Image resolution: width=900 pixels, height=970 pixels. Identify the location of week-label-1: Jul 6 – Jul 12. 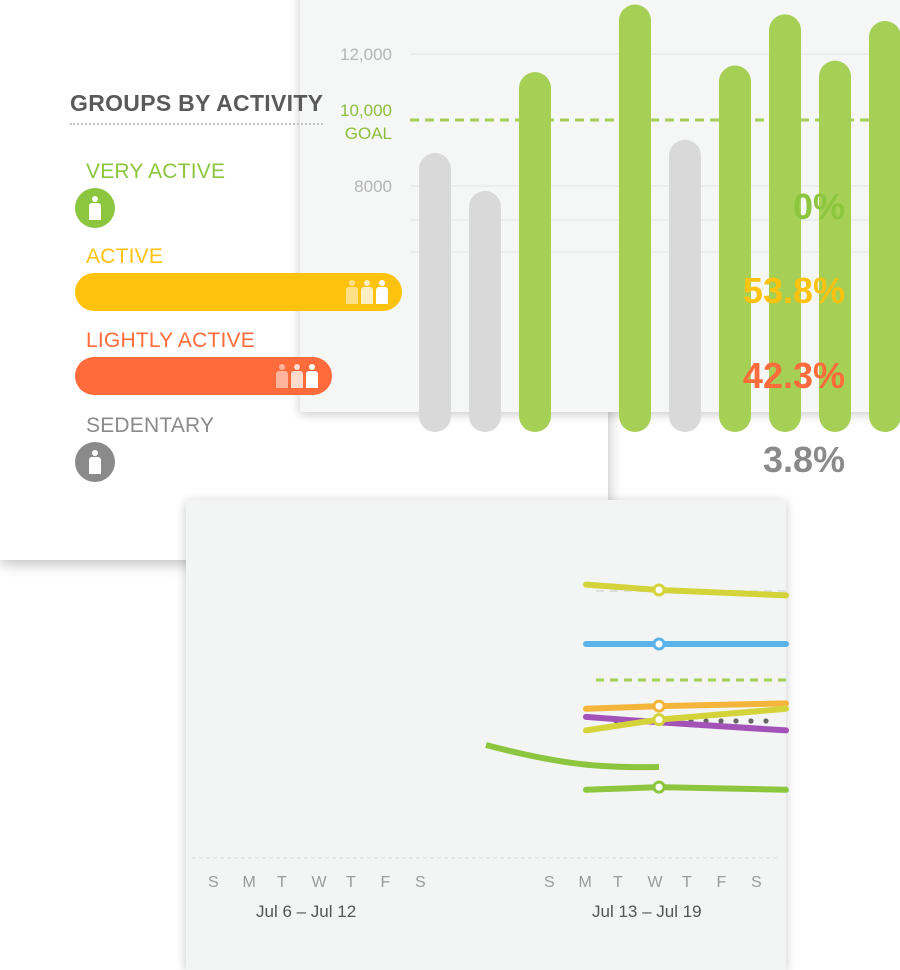
(306, 911).